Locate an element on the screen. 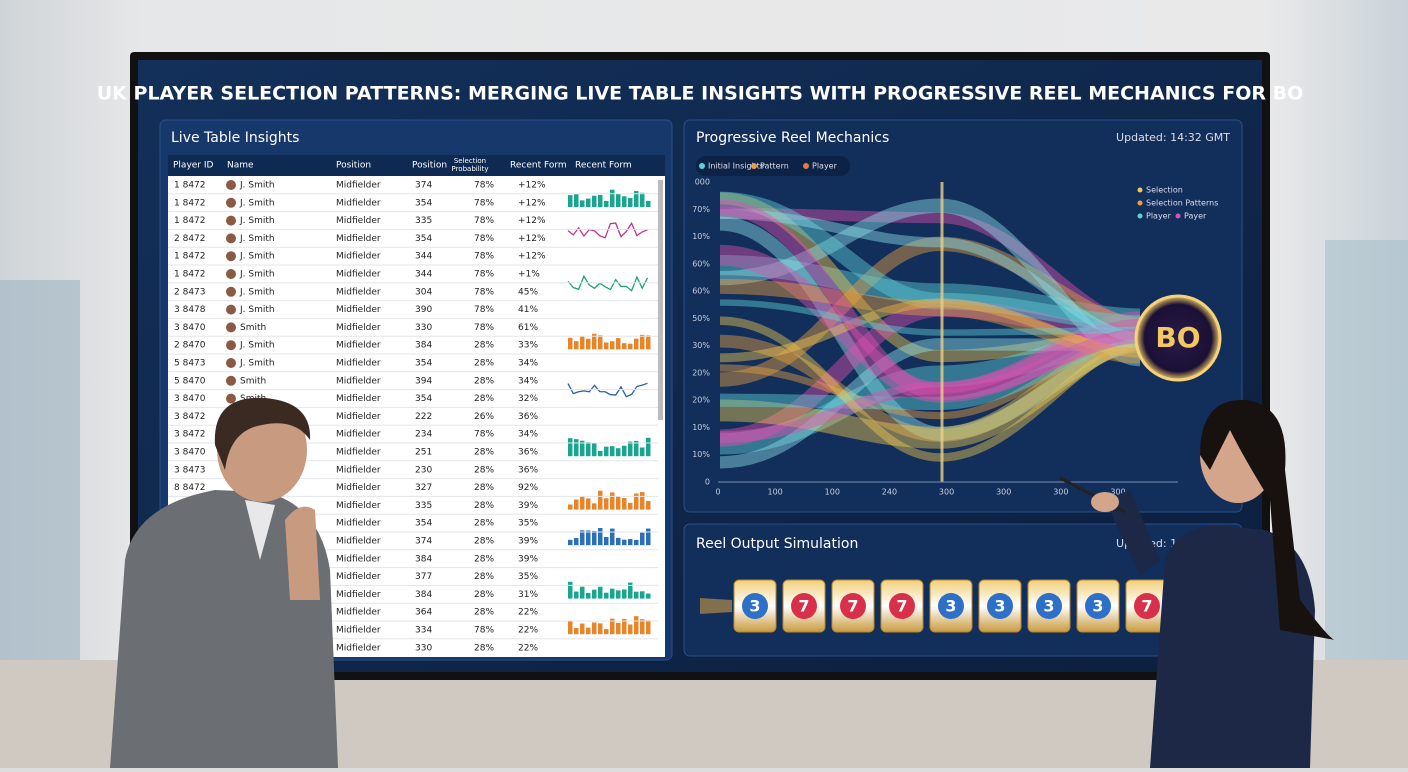 Image resolution: width=1408 pixels, height=772 pixels. y-label: 10% is located at coordinates (701, 454).